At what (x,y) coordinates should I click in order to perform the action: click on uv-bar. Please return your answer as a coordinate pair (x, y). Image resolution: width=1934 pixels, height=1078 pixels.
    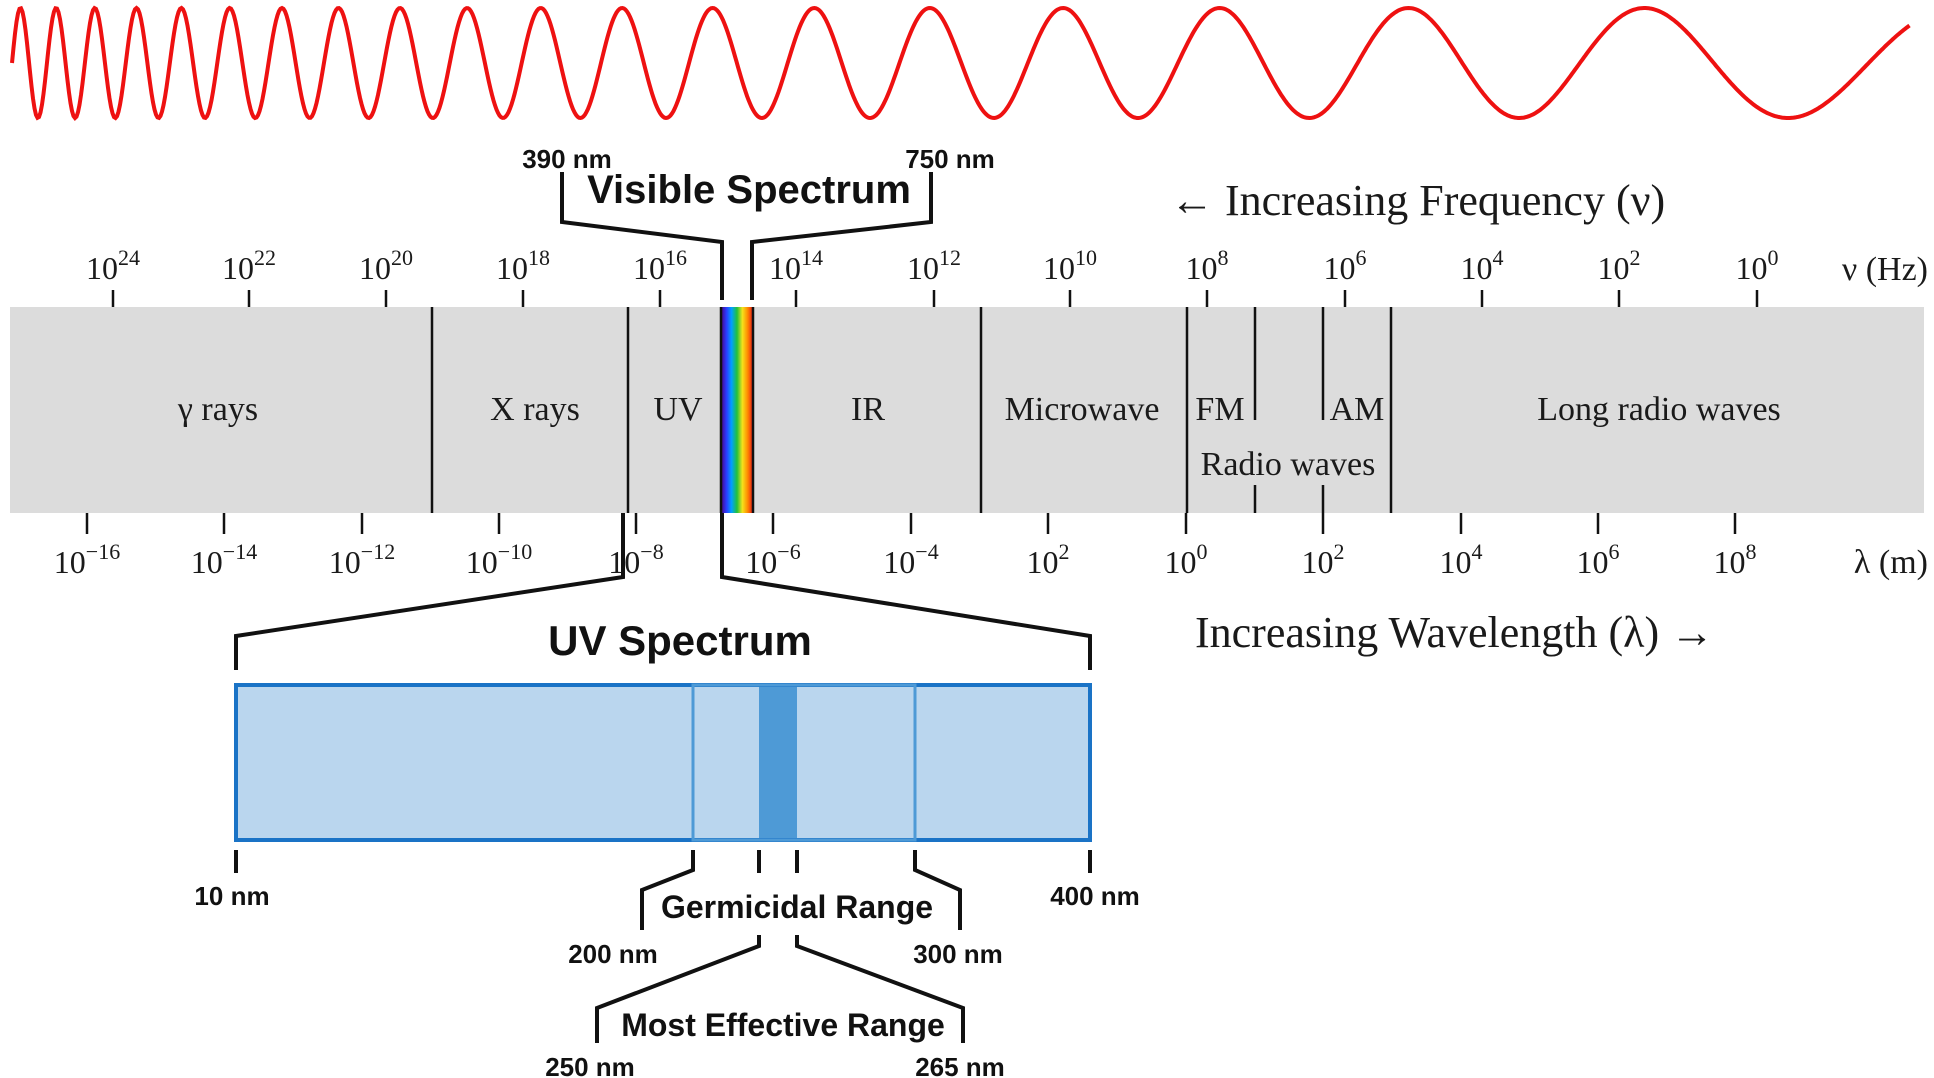
    Looking at the image, I should click on (663, 762).